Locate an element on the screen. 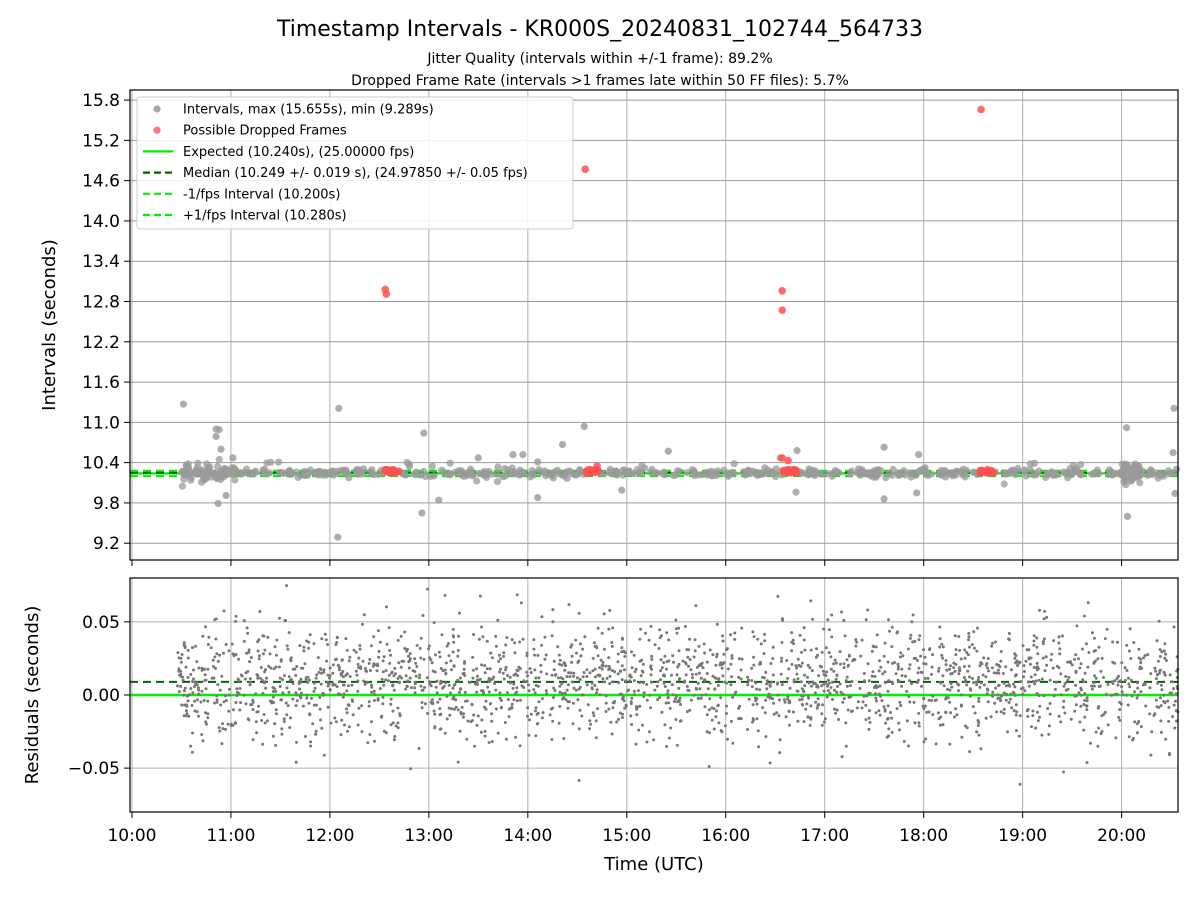 This screenshot has height=904, width=1200. legend-marker is located at coordinates (157, 109).